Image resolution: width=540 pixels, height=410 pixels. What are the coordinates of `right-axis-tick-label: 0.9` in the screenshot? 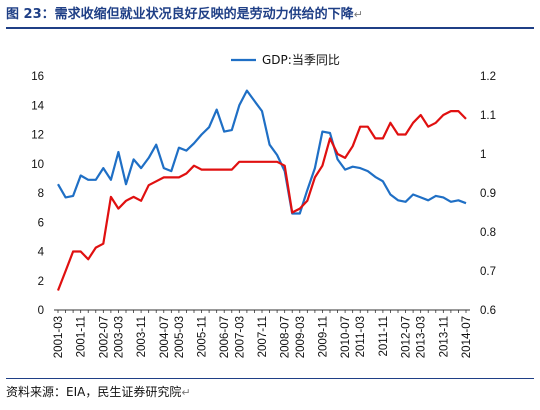 It's located at (488, 194).